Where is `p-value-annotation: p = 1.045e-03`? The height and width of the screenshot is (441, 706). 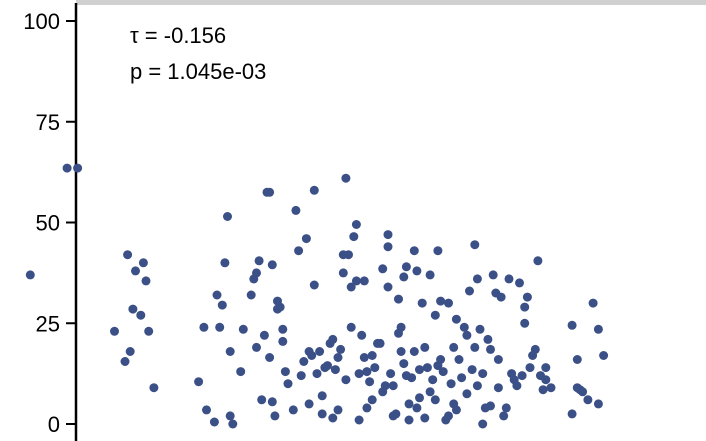
p-value-annotation: p = 1.045e-03 is located at coordinates (198, 71).